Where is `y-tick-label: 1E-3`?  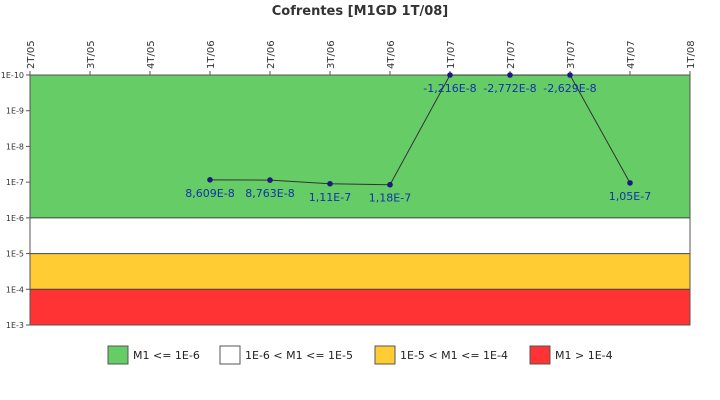 y-tick-label: 1E-3 is located at coordinates (15, 325).